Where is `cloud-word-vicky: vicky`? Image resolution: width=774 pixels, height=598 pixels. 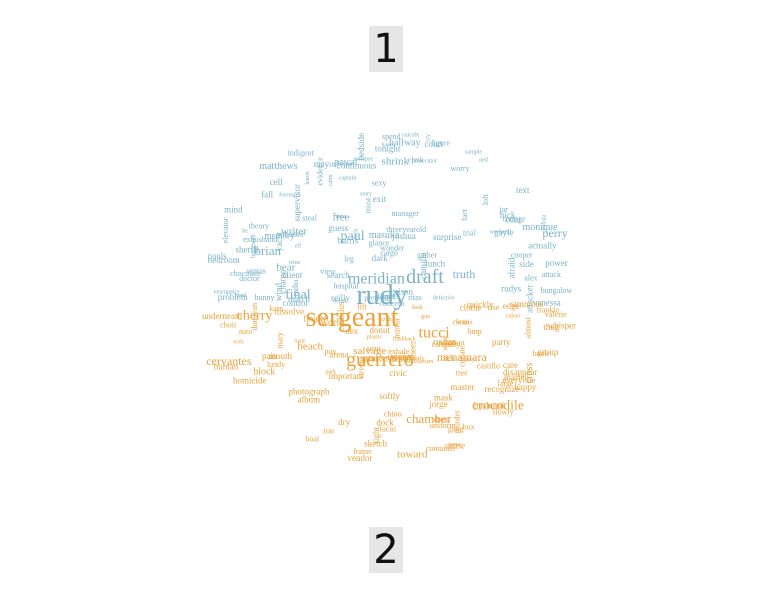 cloud-word-vicky: vicky is located at coordinates (401, 357).